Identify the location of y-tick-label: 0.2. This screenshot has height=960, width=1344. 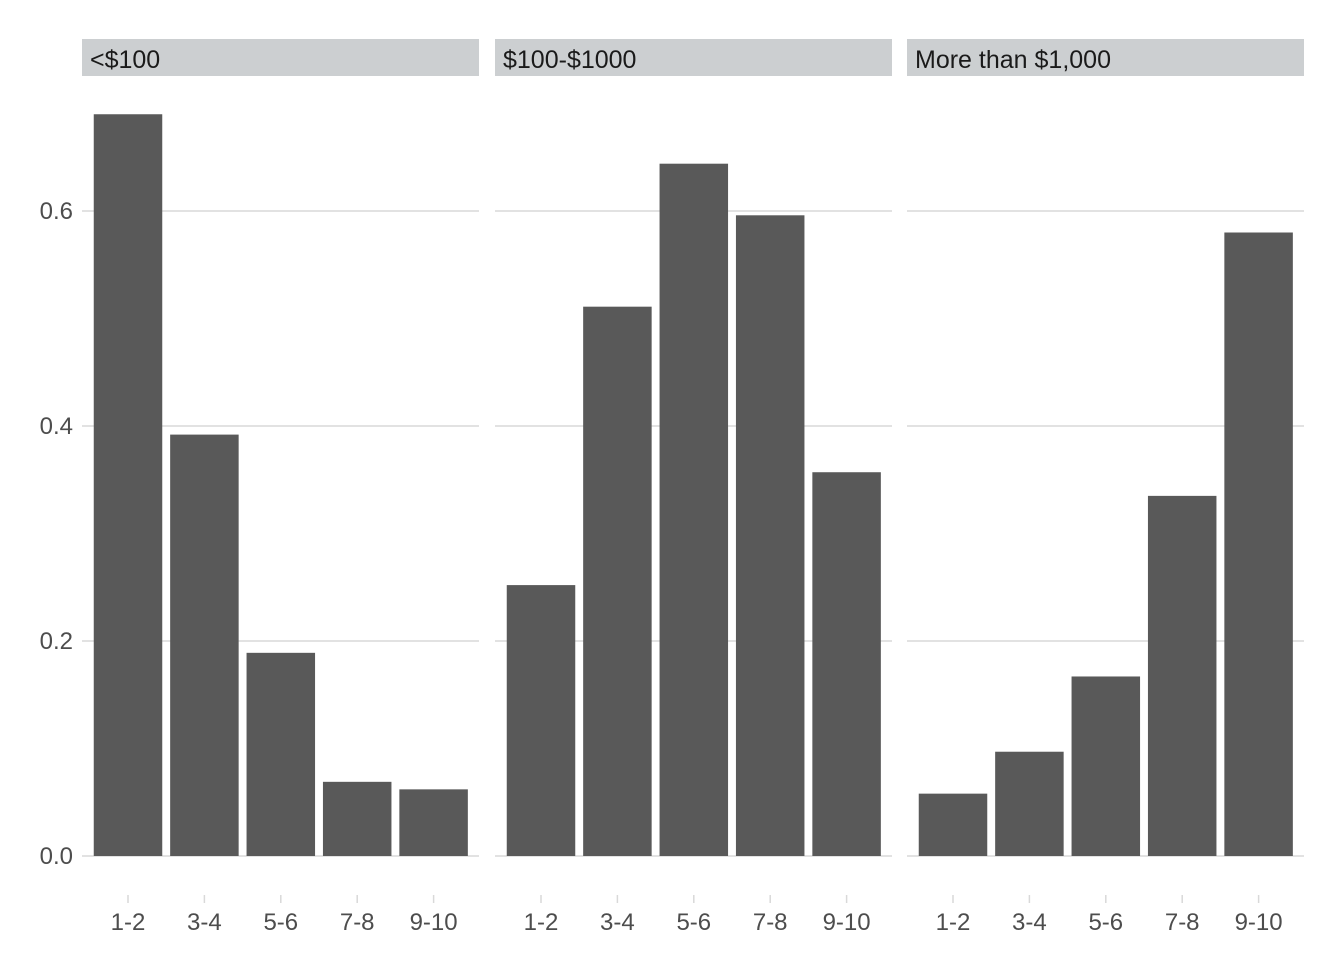
(56, 641).